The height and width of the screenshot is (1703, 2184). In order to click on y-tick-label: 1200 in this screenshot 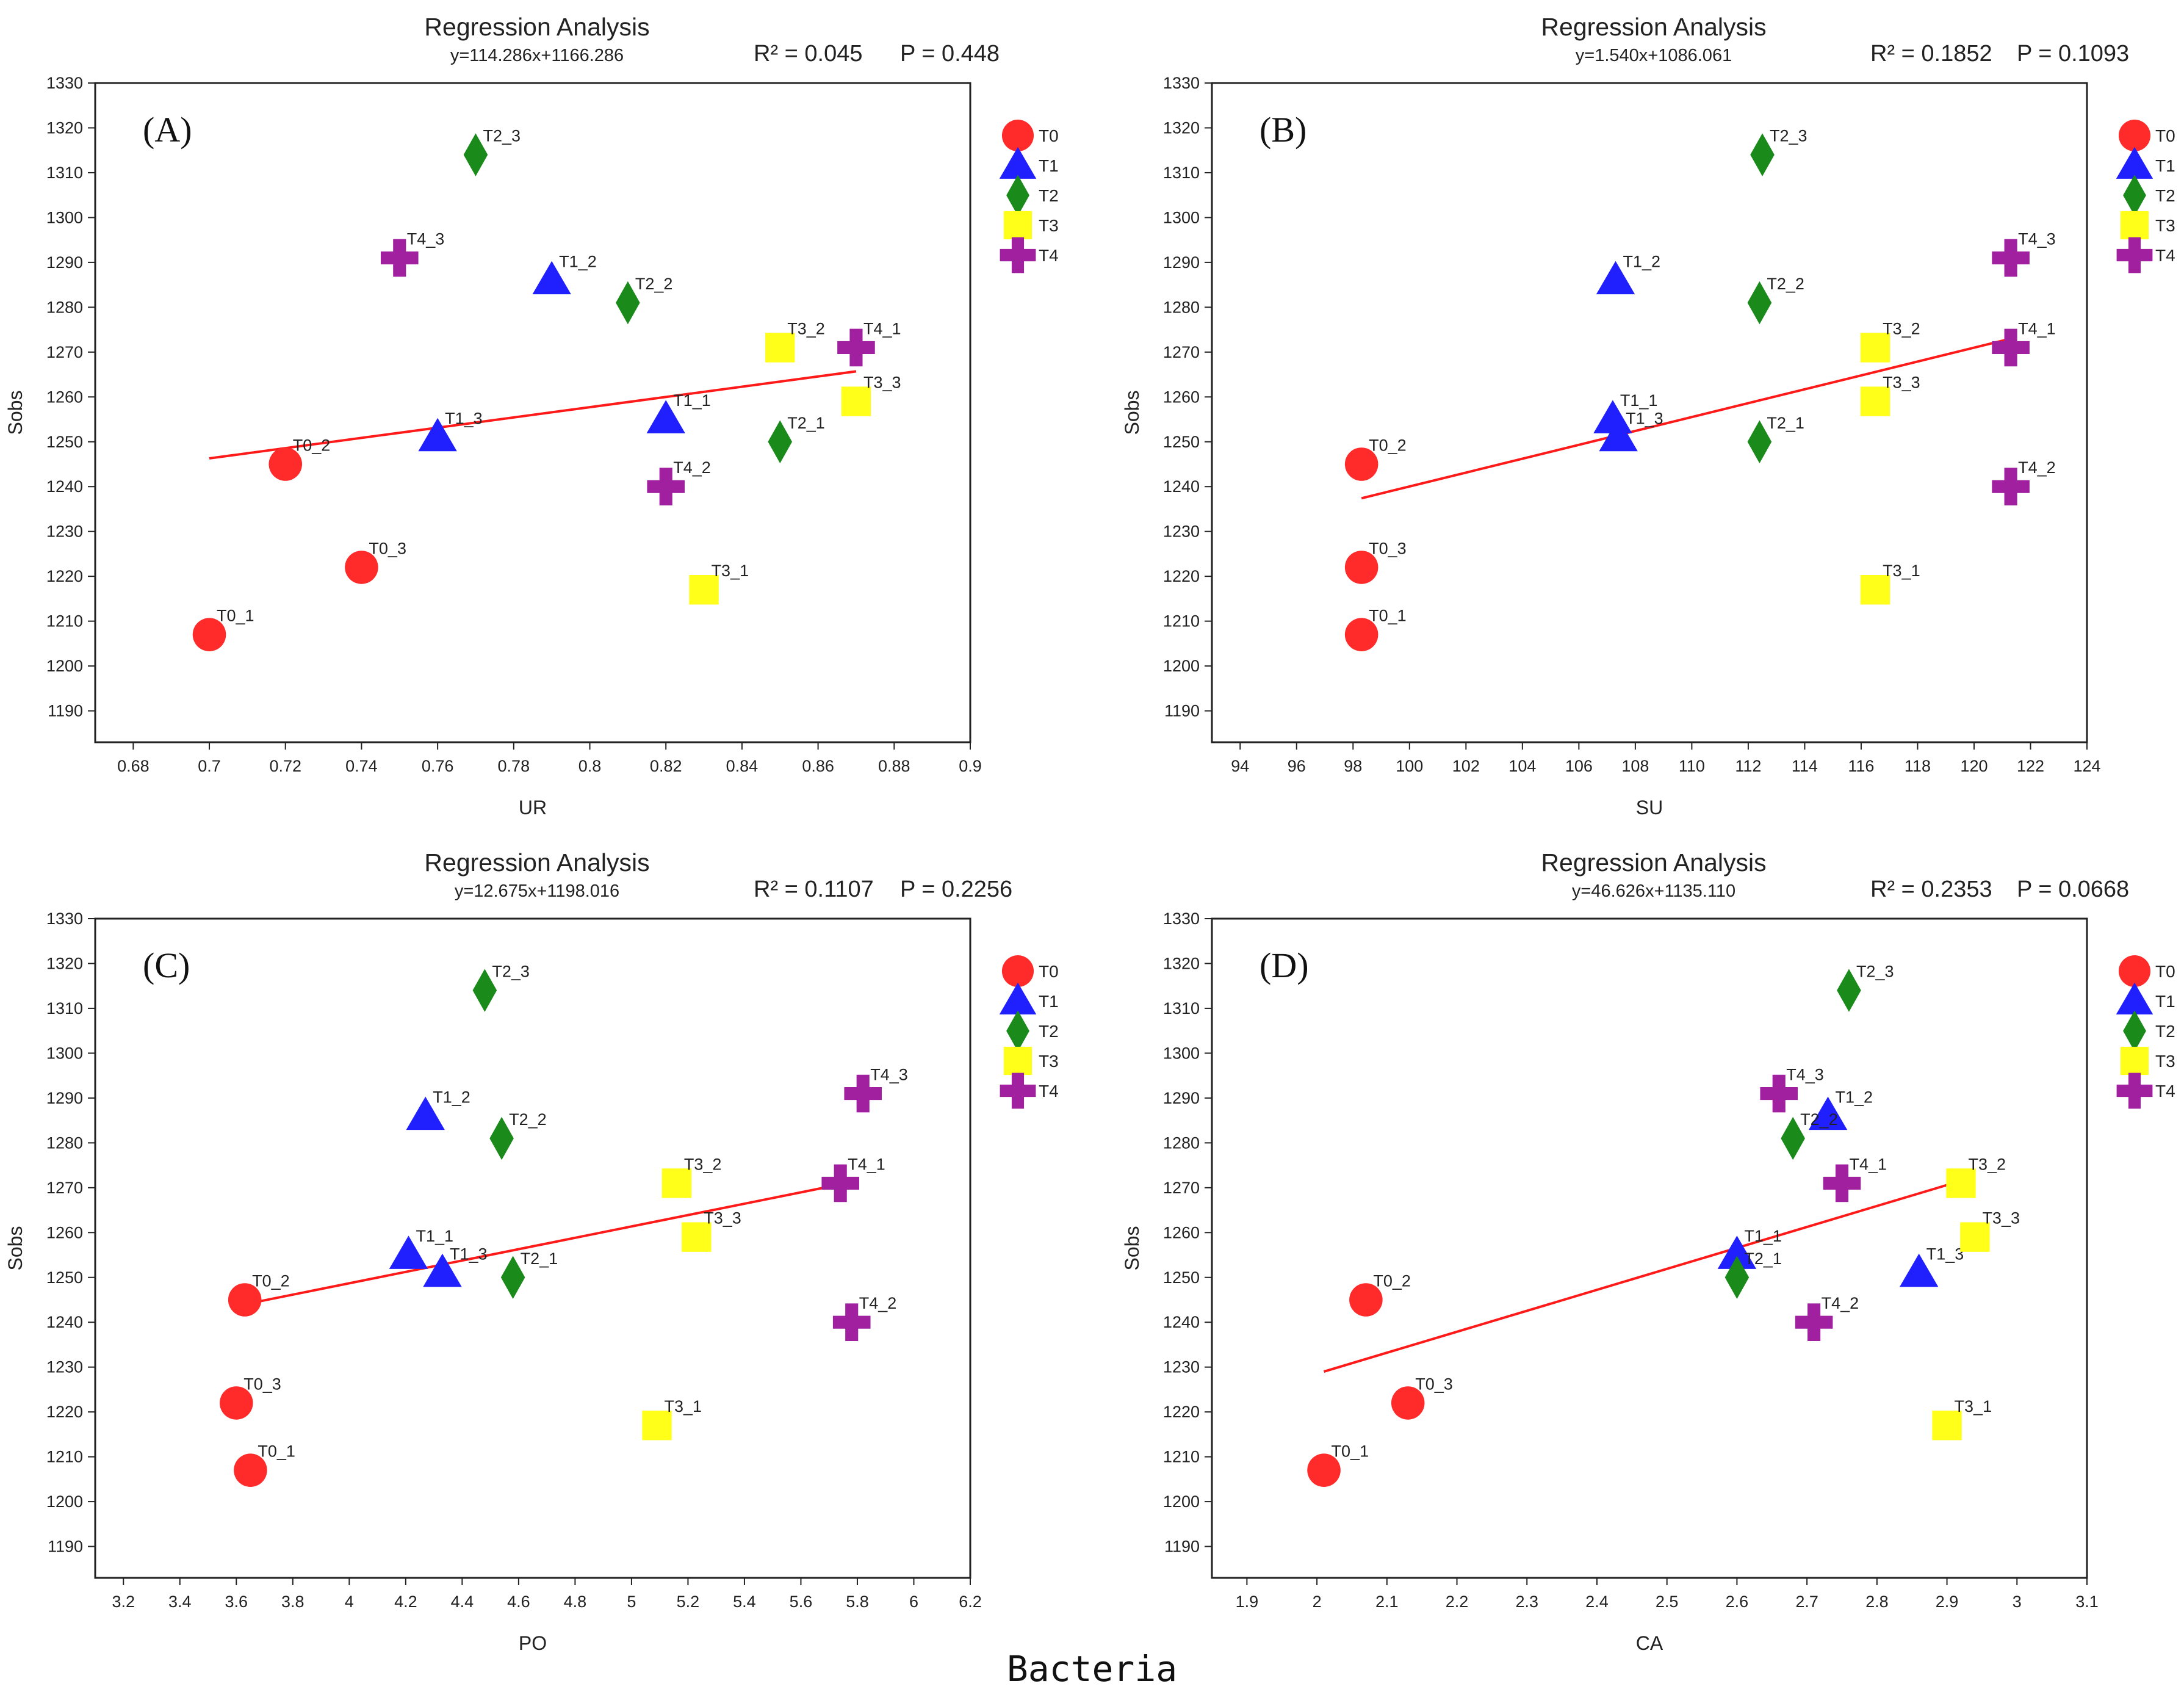, I will do `click(1181, 666)`.